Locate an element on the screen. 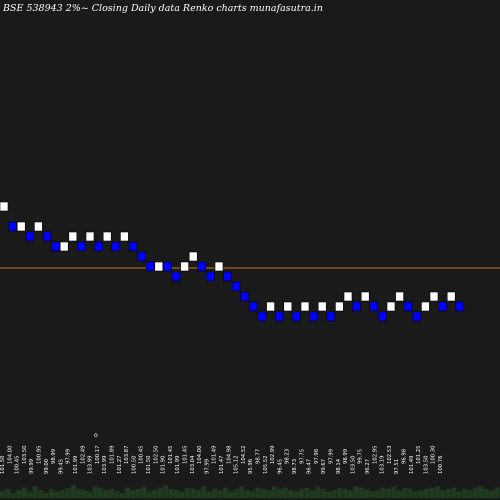  price-marker: o is located at coordinates (96, 435).